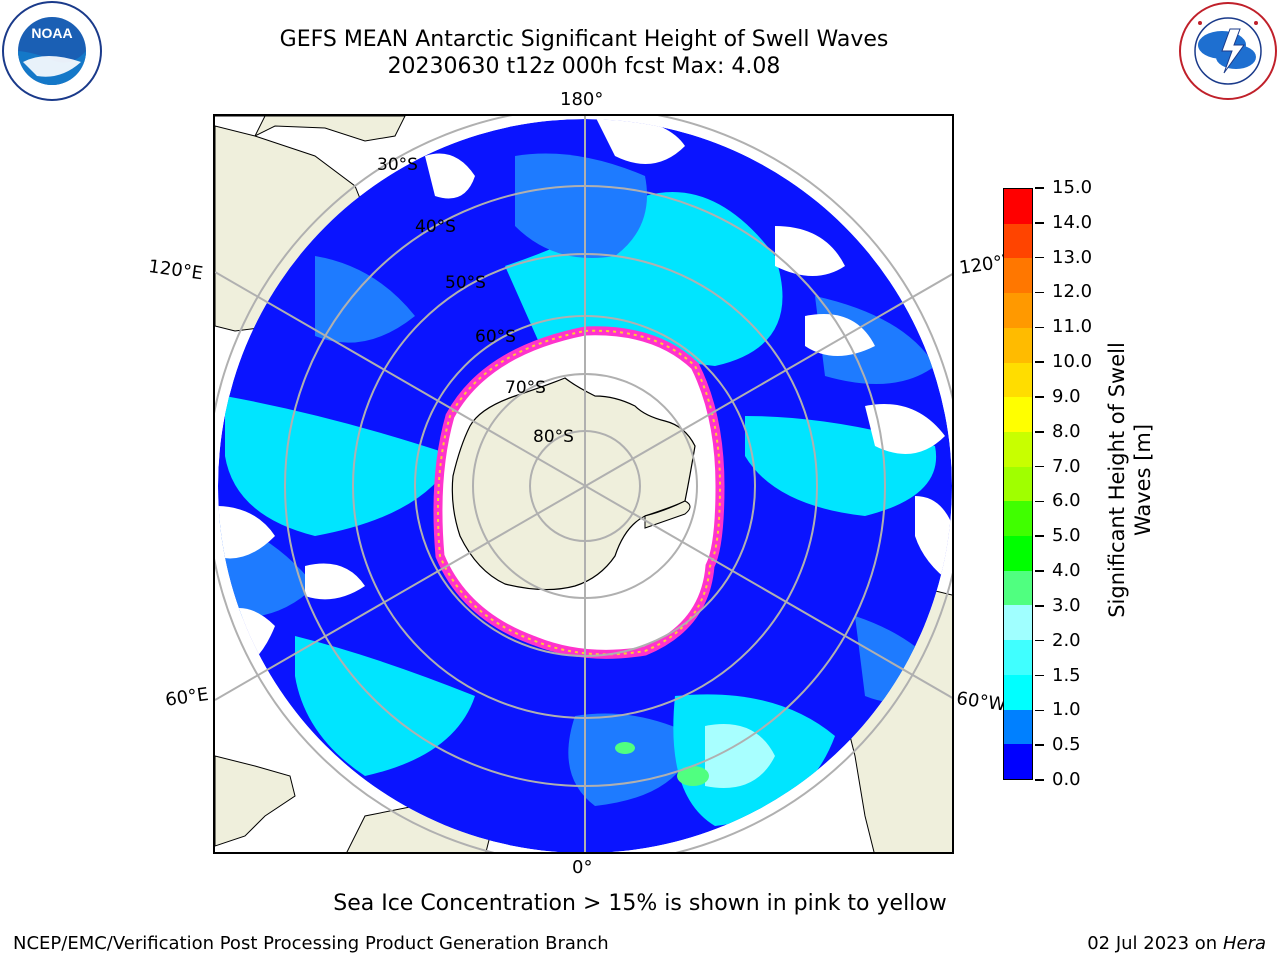  What do you see at coordinates (1228, 51) in the screenshot?
I see `nws-logo` at bounding box center [1228, 51].